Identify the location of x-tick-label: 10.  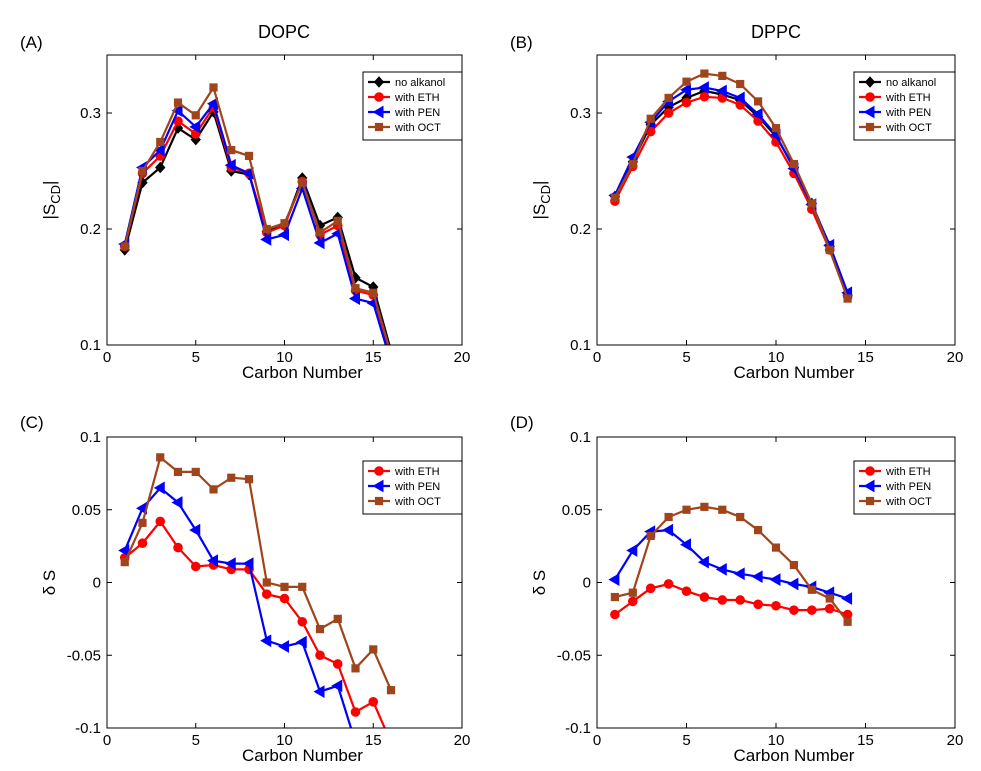
(776, 740).